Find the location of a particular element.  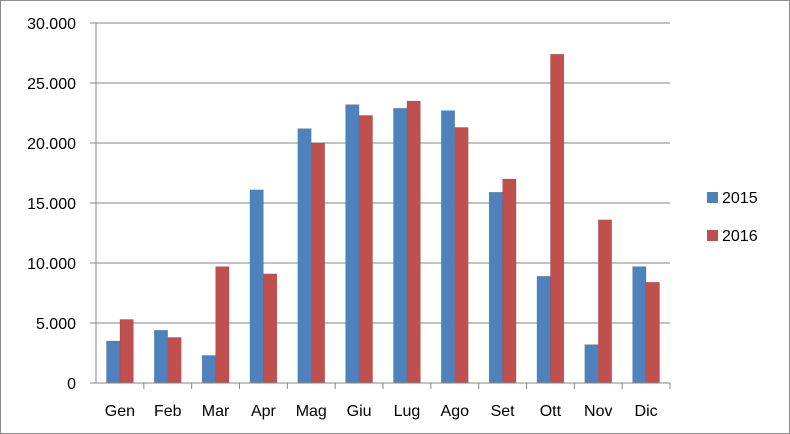

legend-swatch-2016 is located at coordinates (712, 235).